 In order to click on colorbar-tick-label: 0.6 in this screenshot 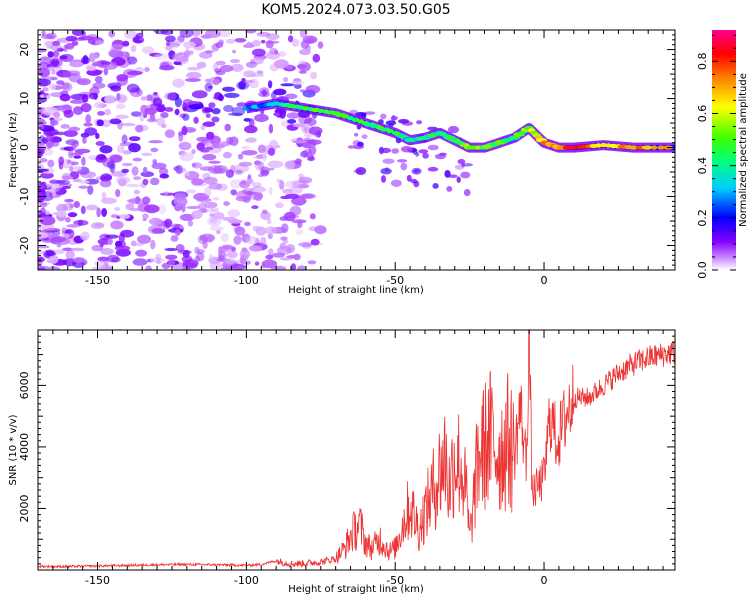, I will do `click(702, 114)`.